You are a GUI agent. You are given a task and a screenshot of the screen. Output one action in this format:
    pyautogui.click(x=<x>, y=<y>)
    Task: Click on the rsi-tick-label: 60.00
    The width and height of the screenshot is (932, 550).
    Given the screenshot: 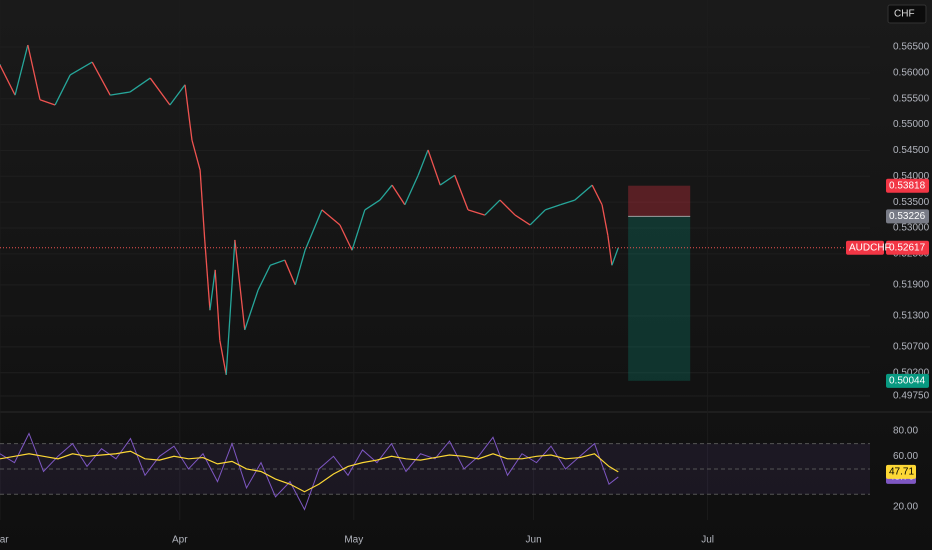 What is the action you would take?
    pyautogui.click(x=905, y=456)
    